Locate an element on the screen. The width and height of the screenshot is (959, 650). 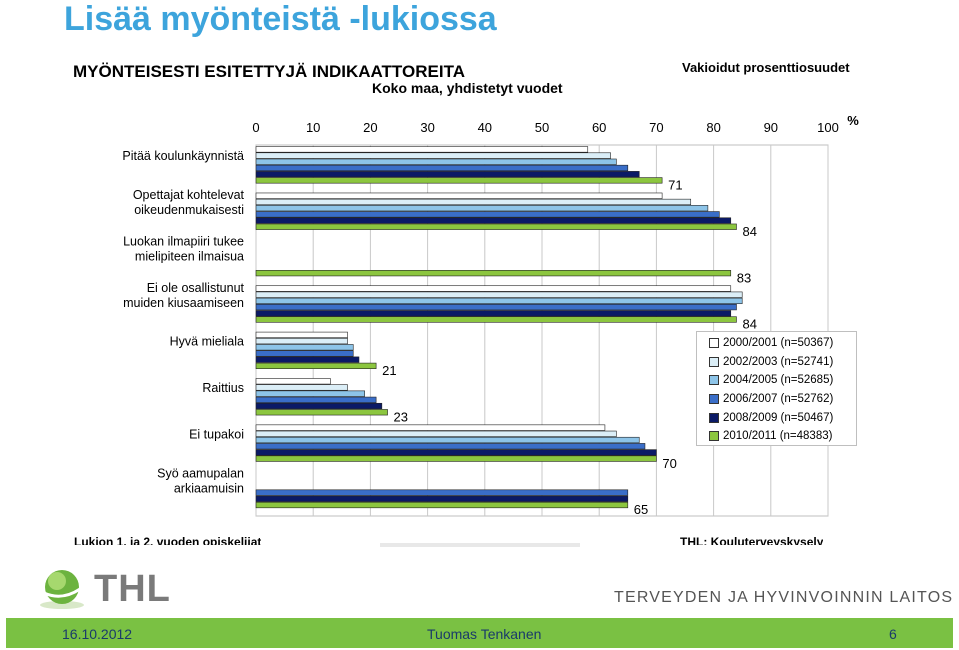
chart-note: Vakioidut prosenttiosuudet is located at coordinates (766, 67).